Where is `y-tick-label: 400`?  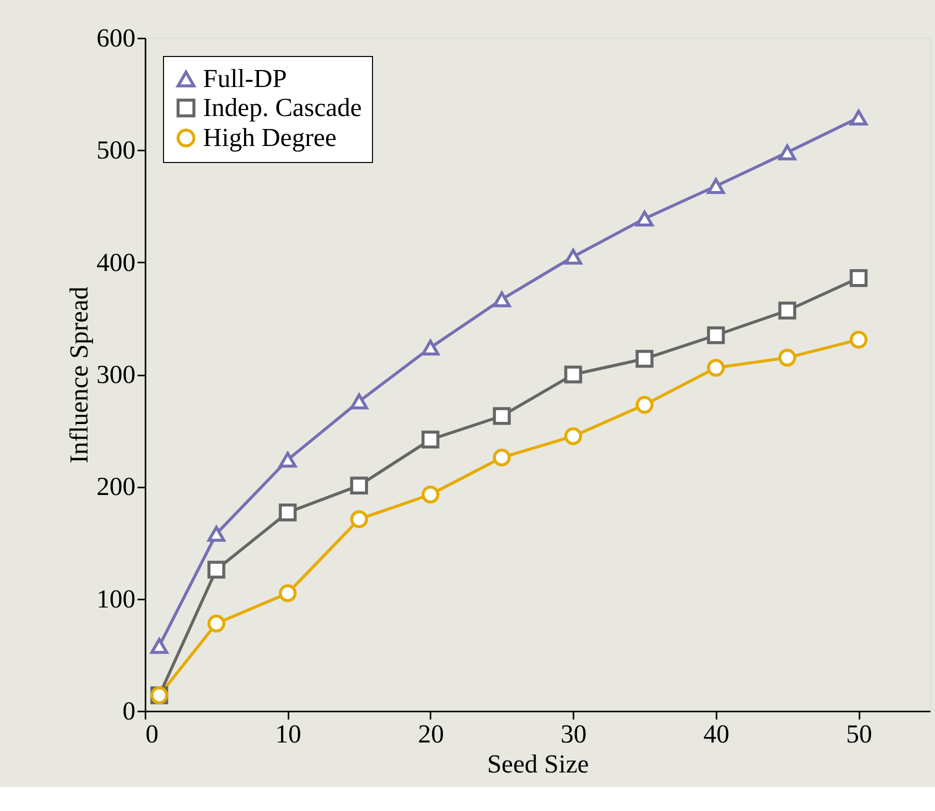
y-tick-label: 400 is located at coordinates (116, 262).